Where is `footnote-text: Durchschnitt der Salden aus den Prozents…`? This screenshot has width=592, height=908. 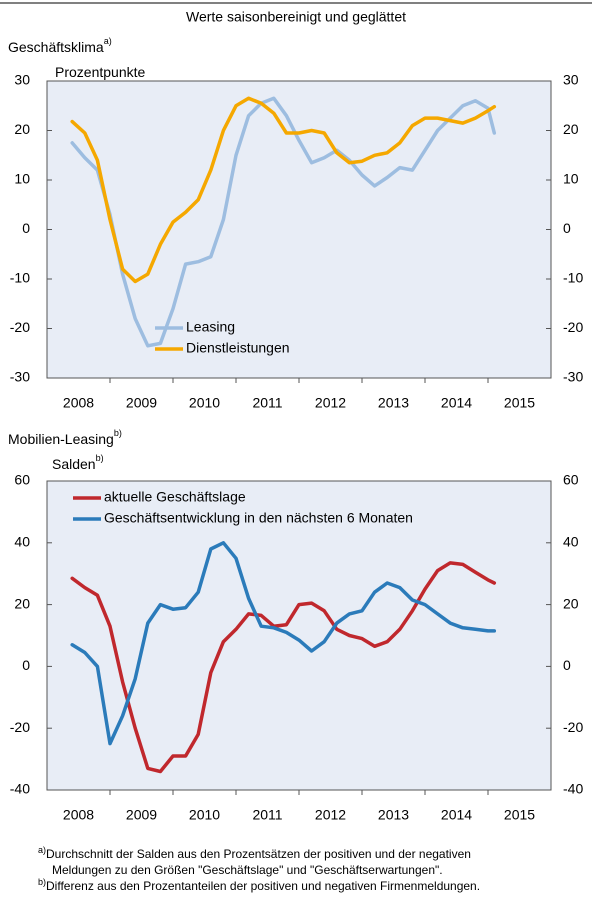
footnote-text: Durchschnitt der Salden aus den Prozents… is located at coordinates (258, 854).